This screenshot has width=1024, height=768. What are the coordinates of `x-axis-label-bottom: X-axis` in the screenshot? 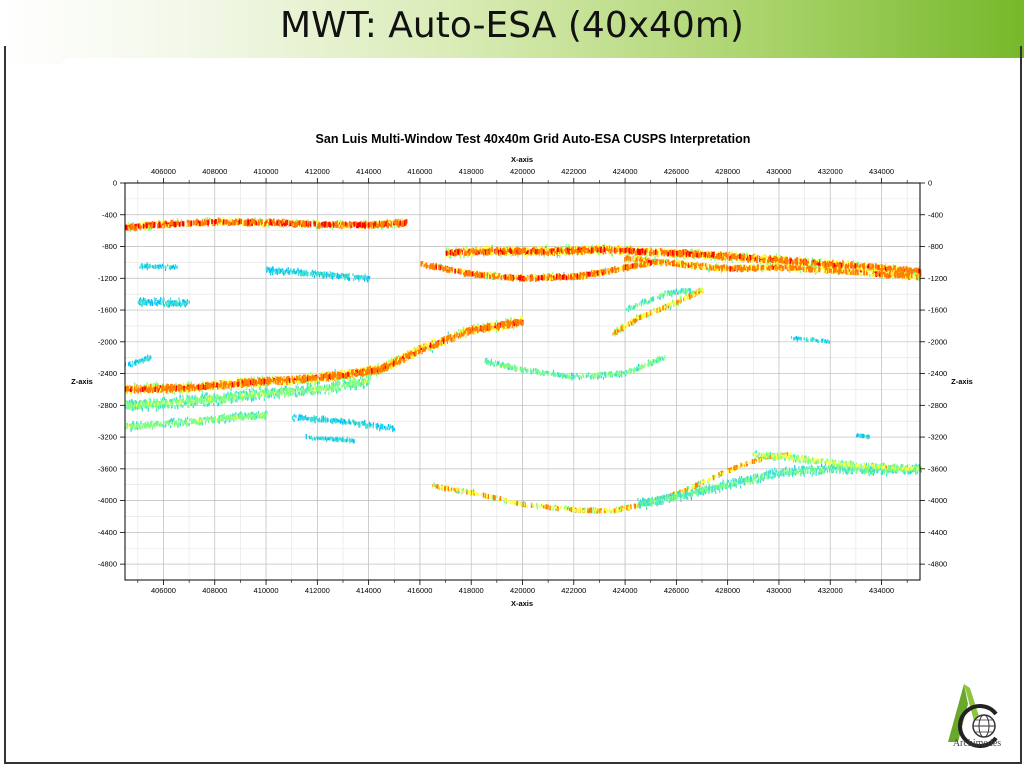 It's located at (522, 603).